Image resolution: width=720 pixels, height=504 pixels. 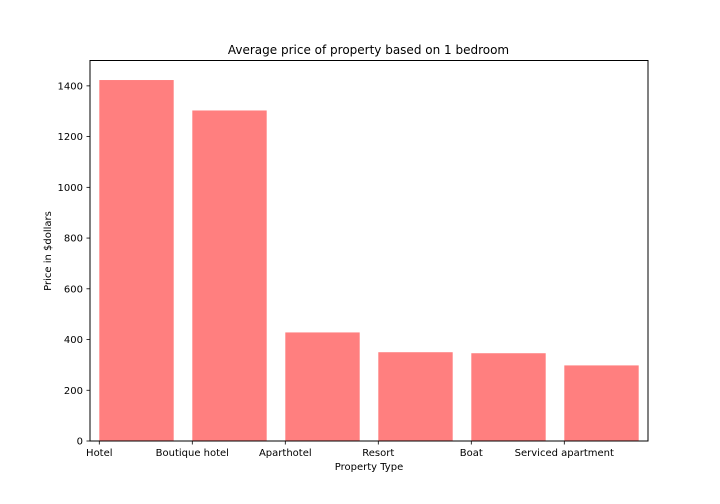 What do you see at coordinates (415, 396) in the screenshot?
I see `bar-resort` at bounding box center [415, 396].